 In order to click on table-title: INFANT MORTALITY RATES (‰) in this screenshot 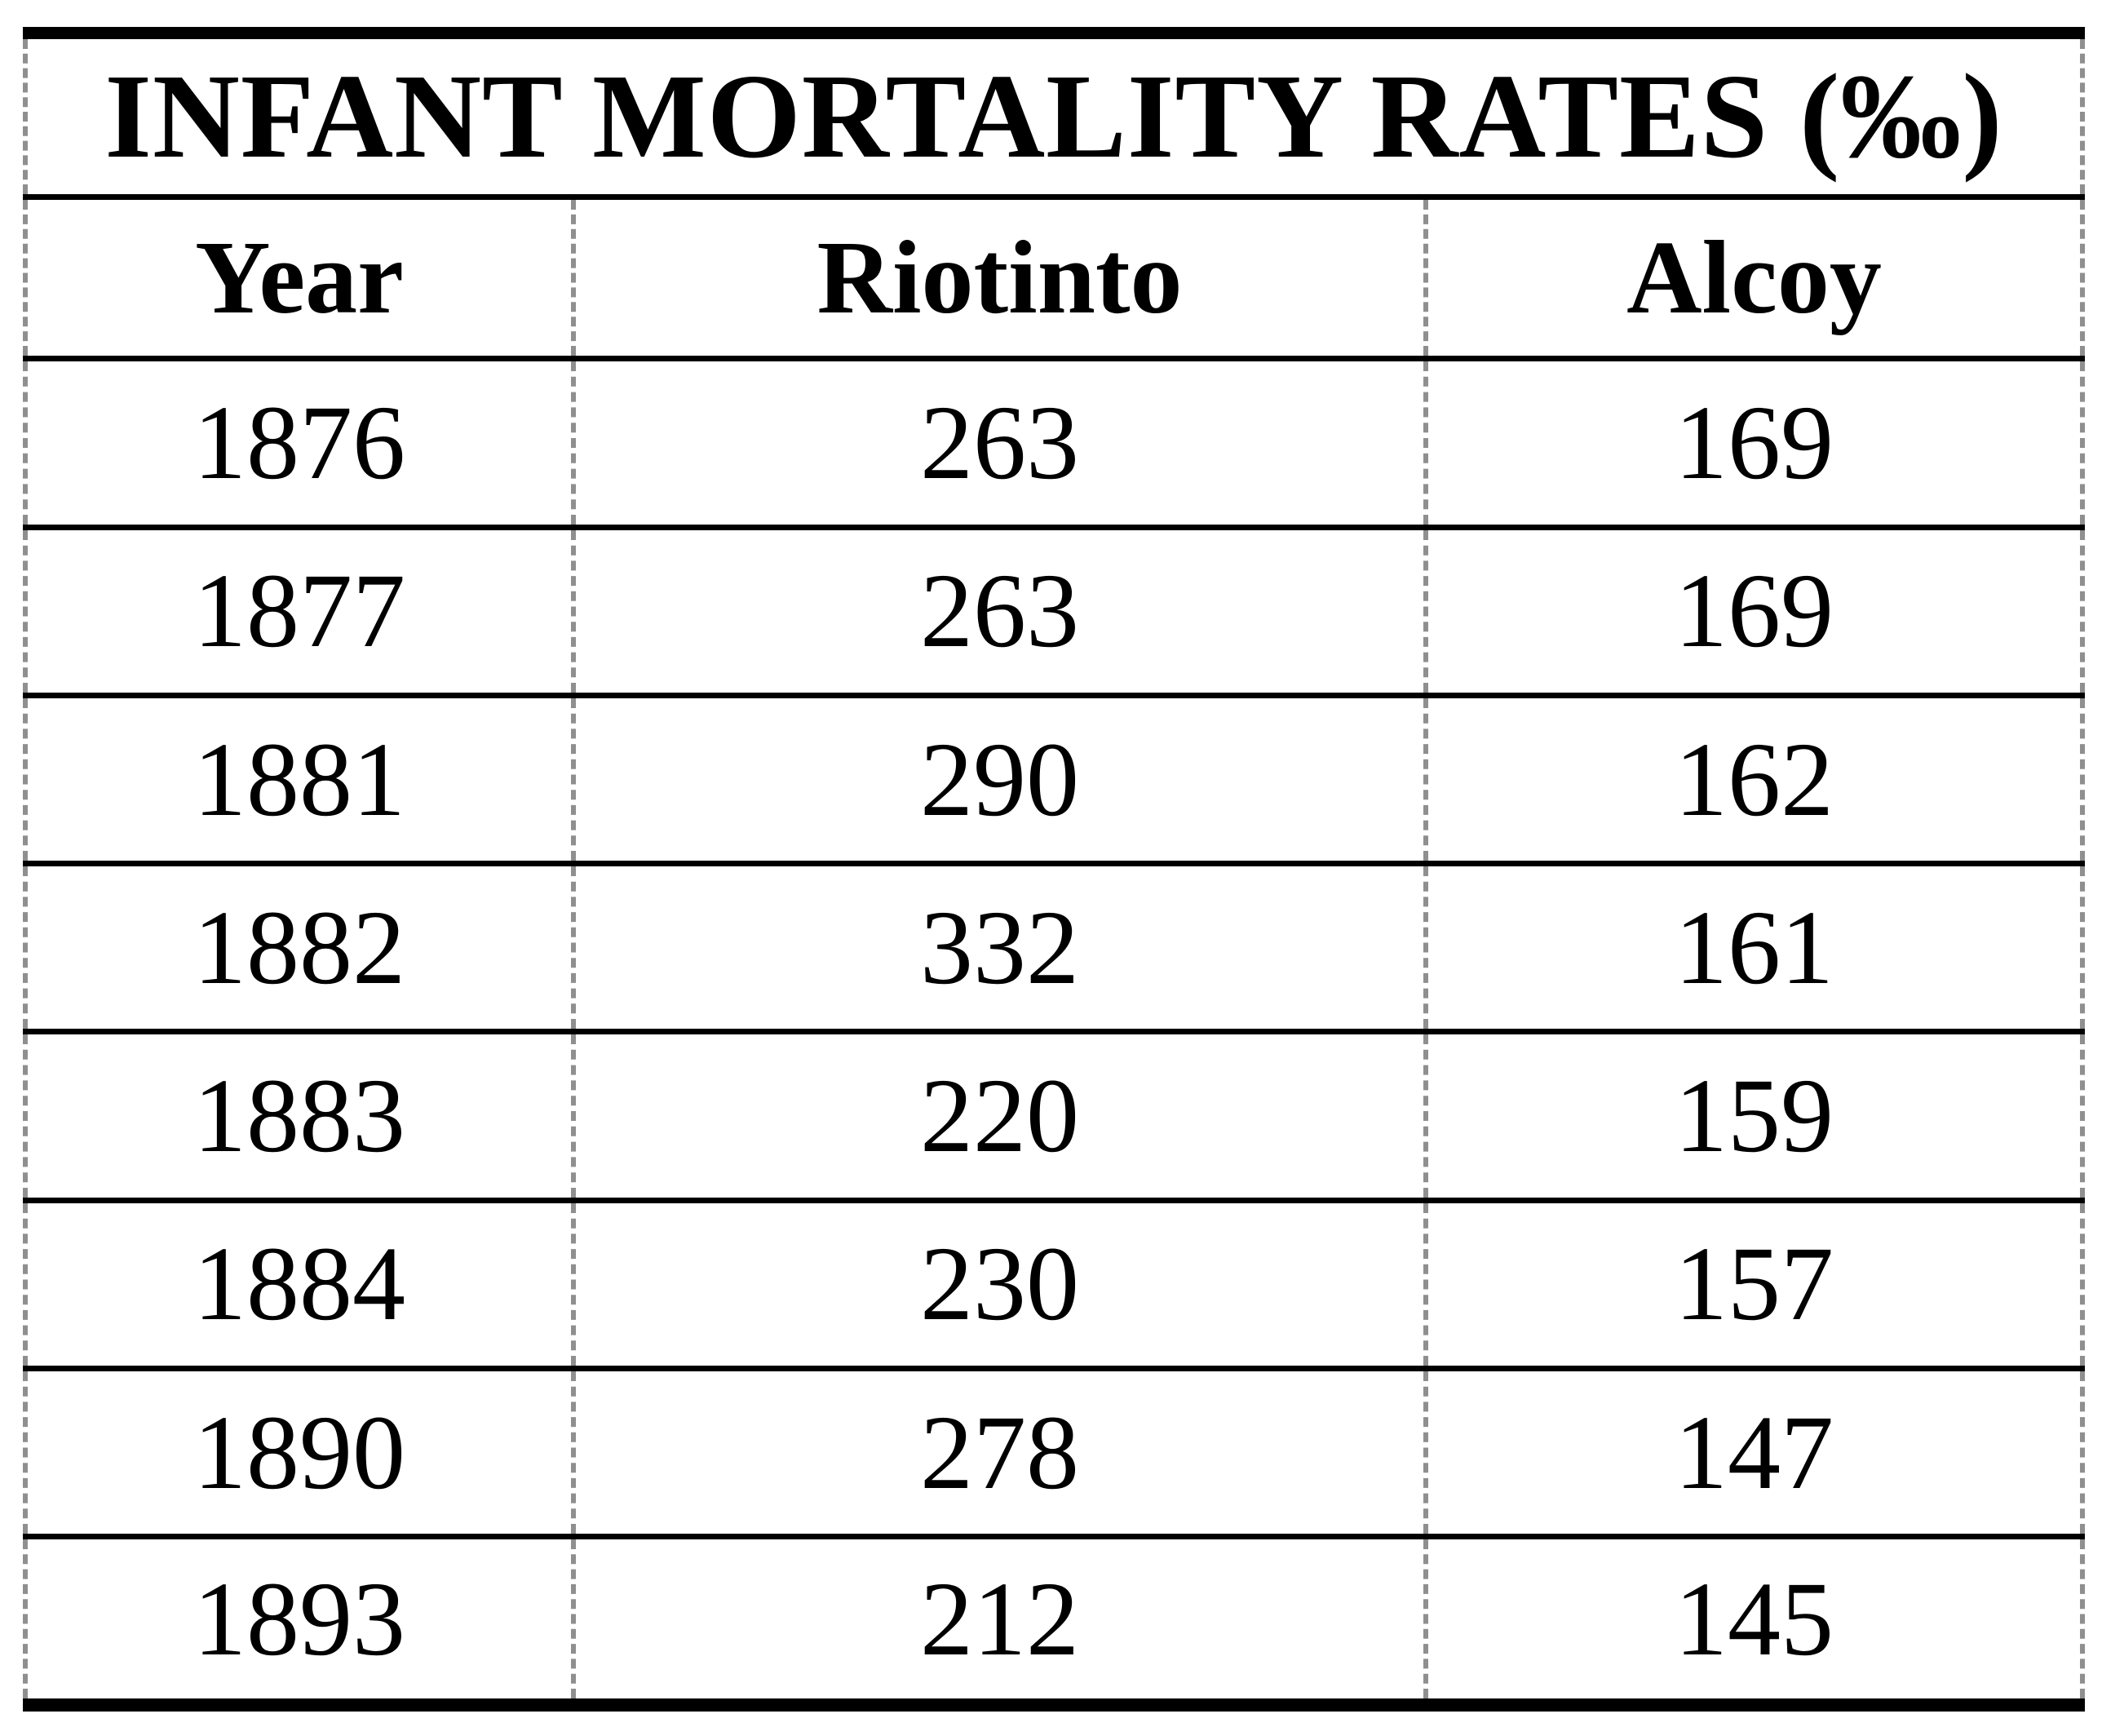, I will do `click(1054, 117)`.